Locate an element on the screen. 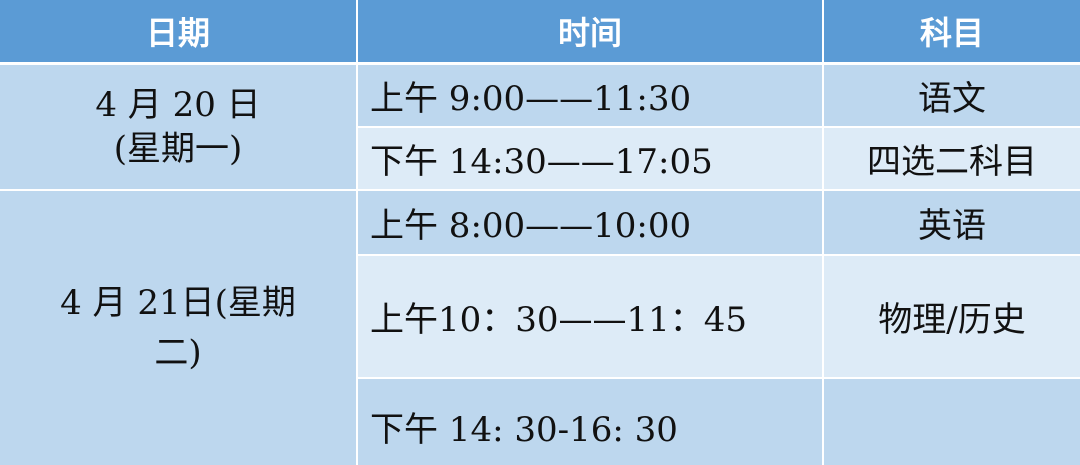 The image size is (1080, 465). time-cell: 下午 14: 30-16: 30 is located at coordinates (590, 422).